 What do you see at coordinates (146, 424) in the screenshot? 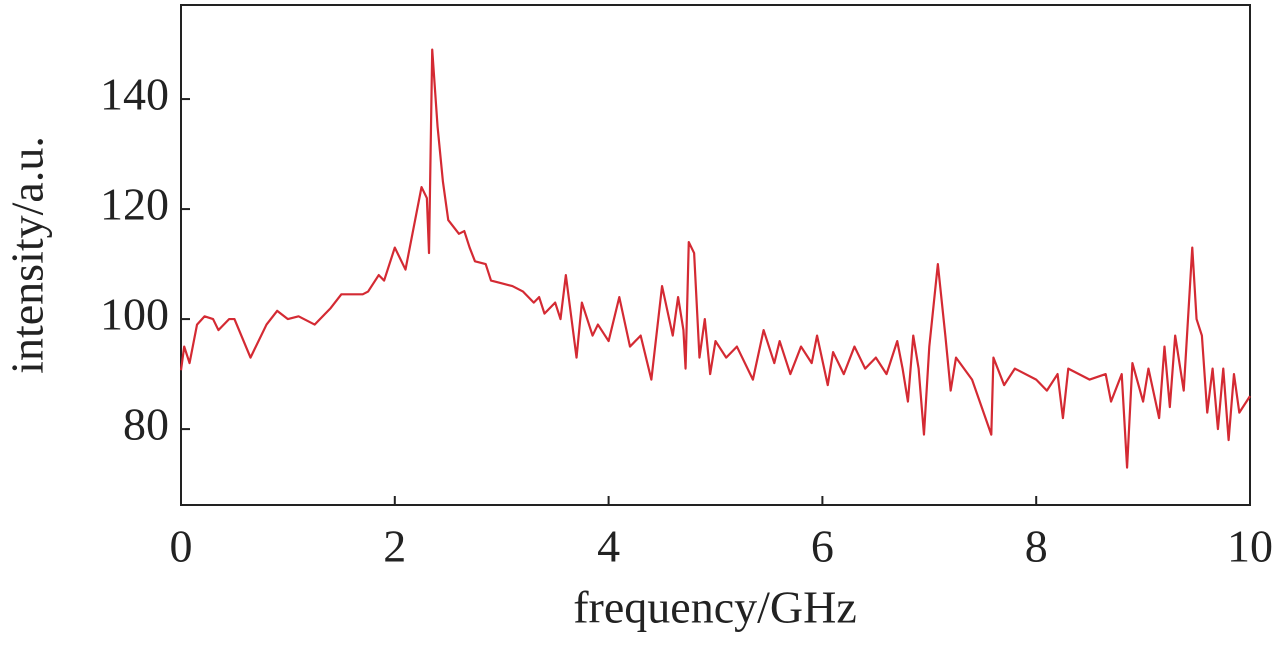
I see `y-tick-label: 80` at bounding box center [146, 424].